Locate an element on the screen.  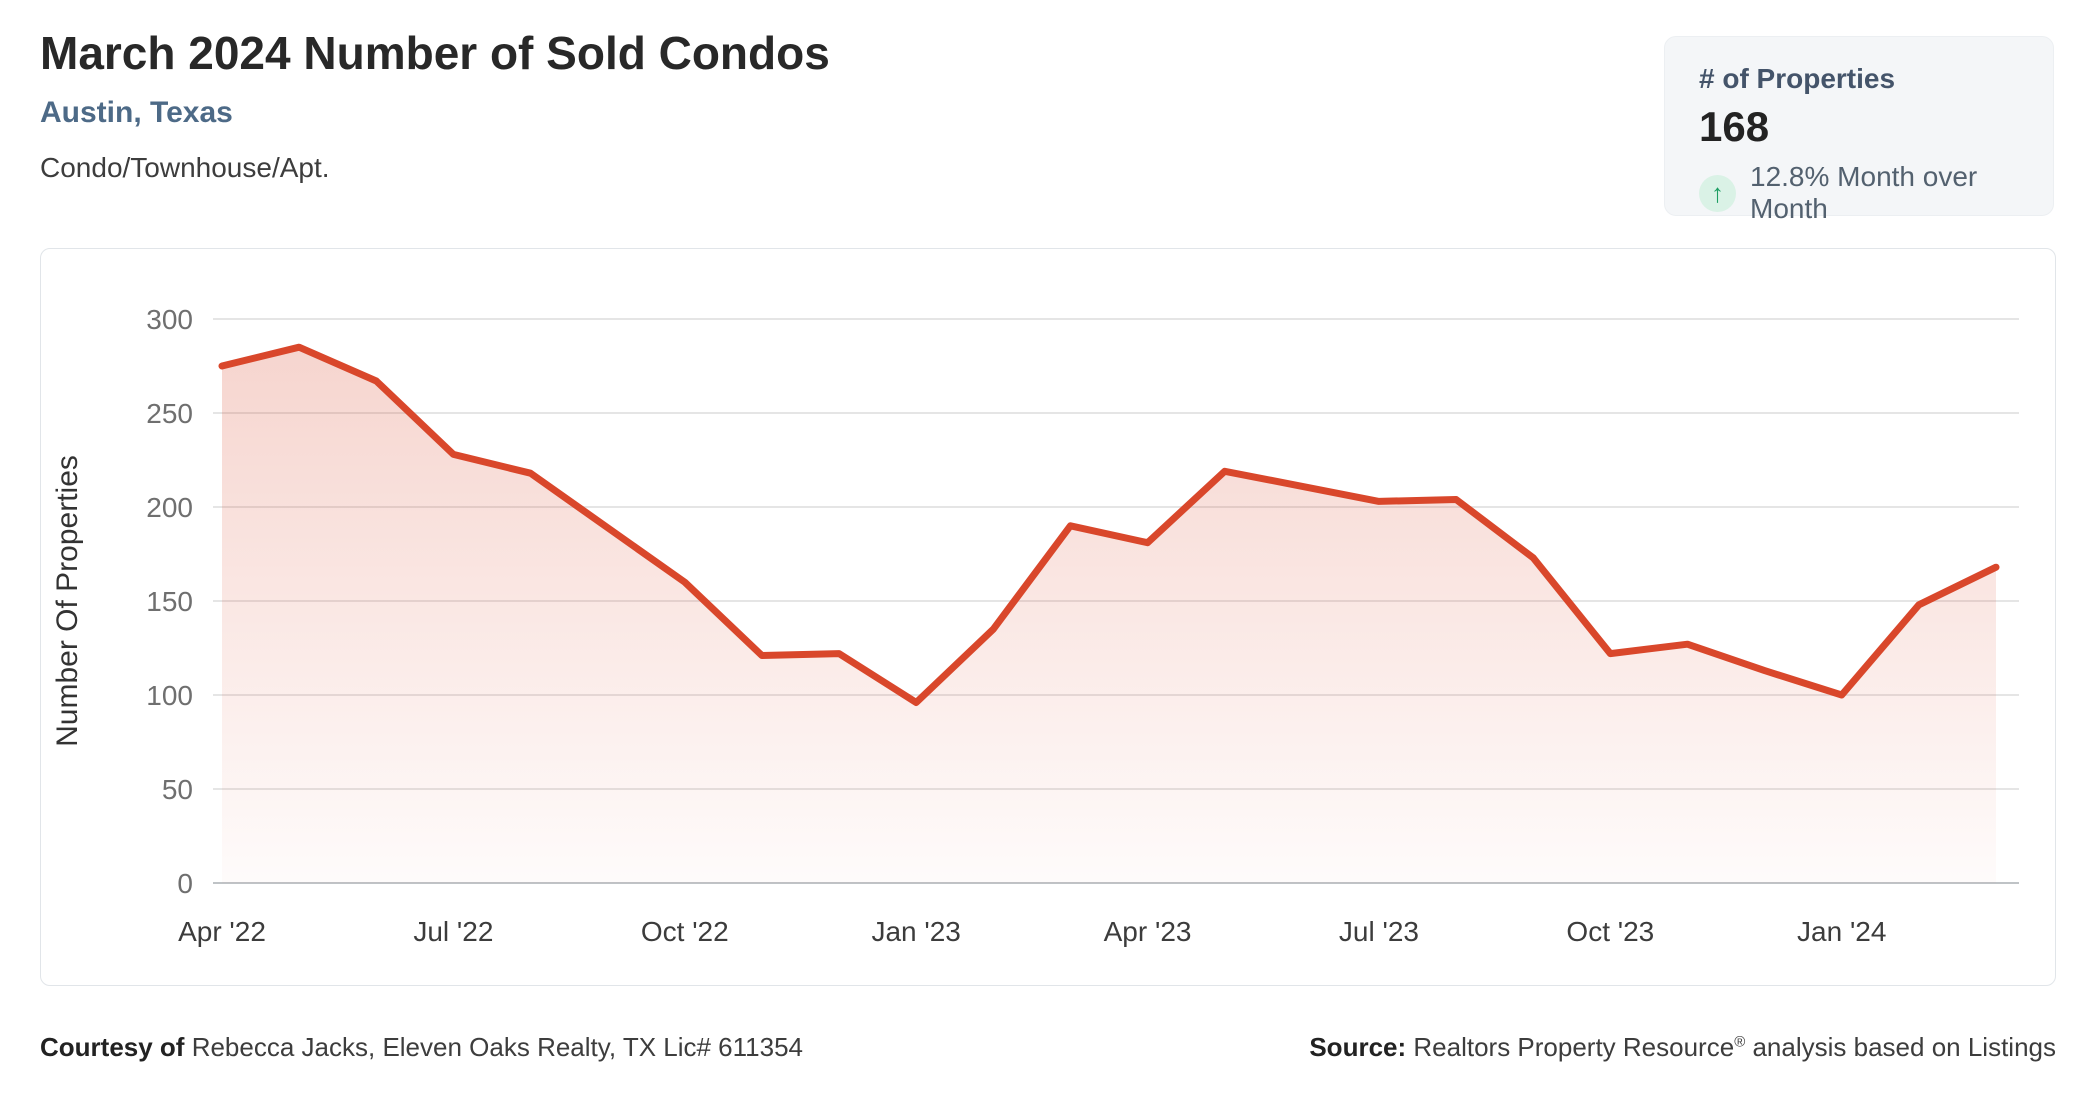
courtesy-label: Courtesy of is located at coordinates (112, 1047).